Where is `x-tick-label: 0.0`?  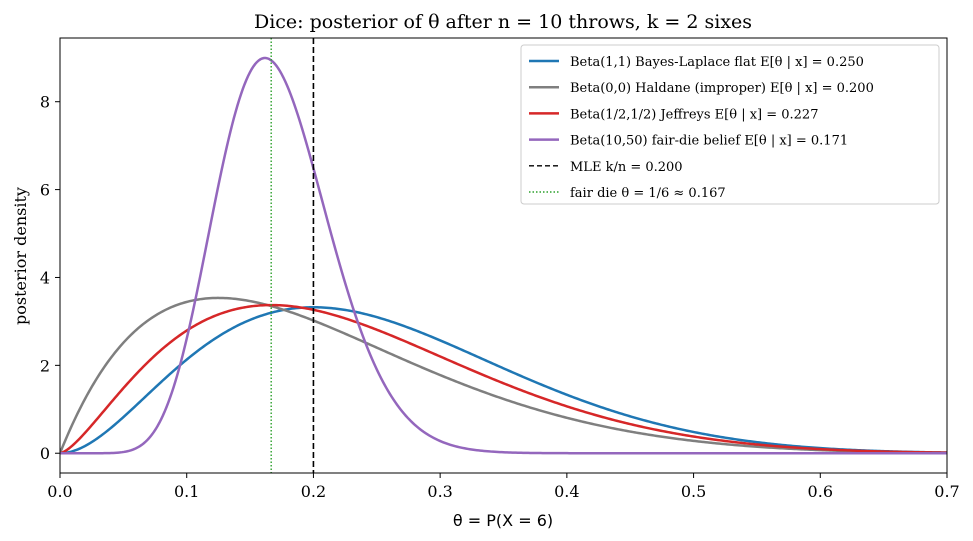 x-tick-label: 0.0 is located at coordinates (59, 491).